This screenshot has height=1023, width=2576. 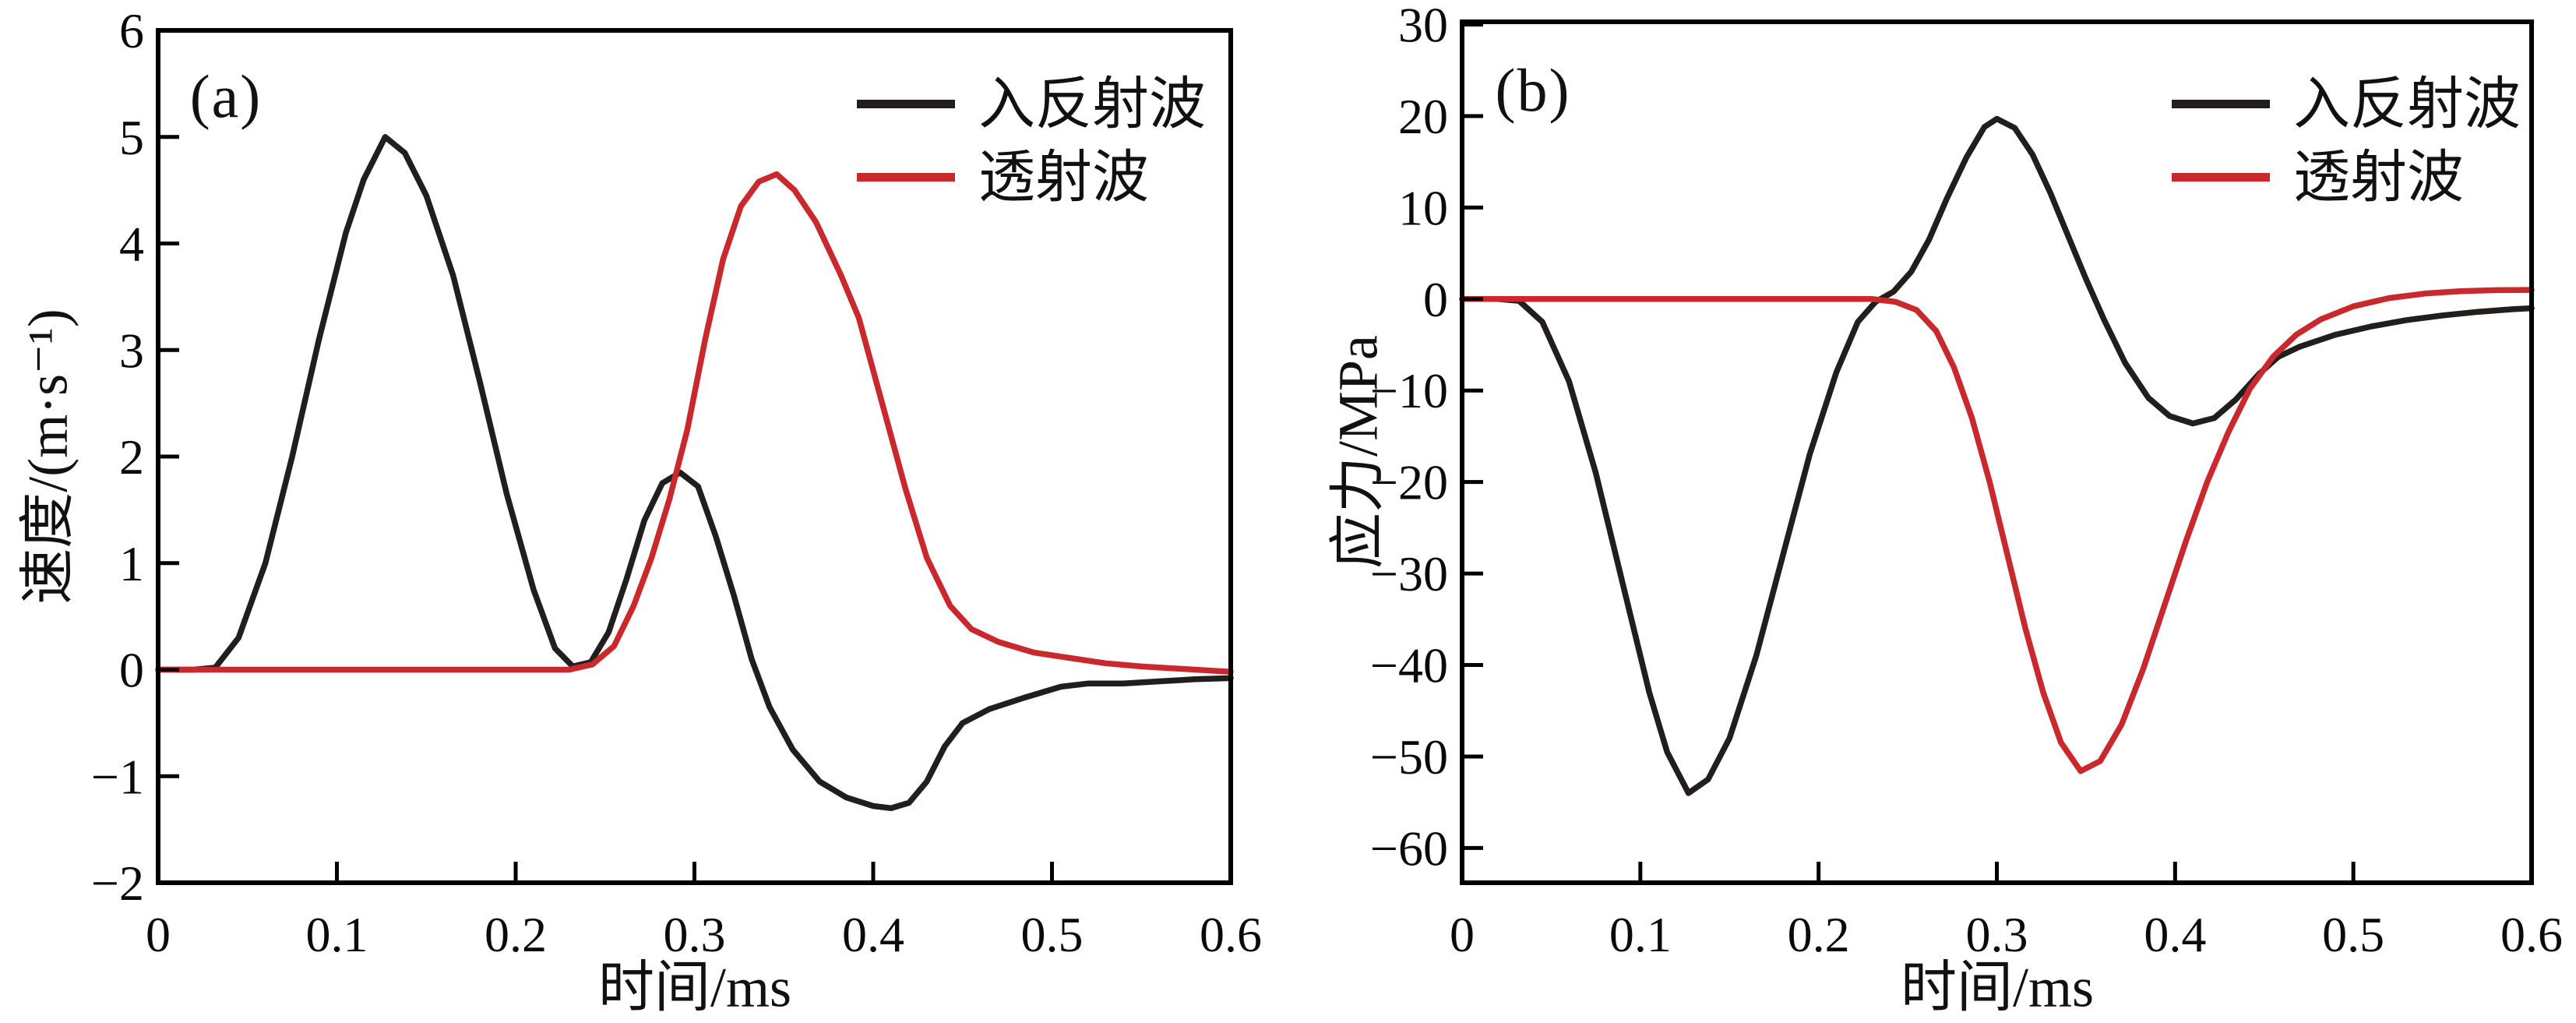 I want to click on panel-a-letter: (a), so click(x=226, y=96).